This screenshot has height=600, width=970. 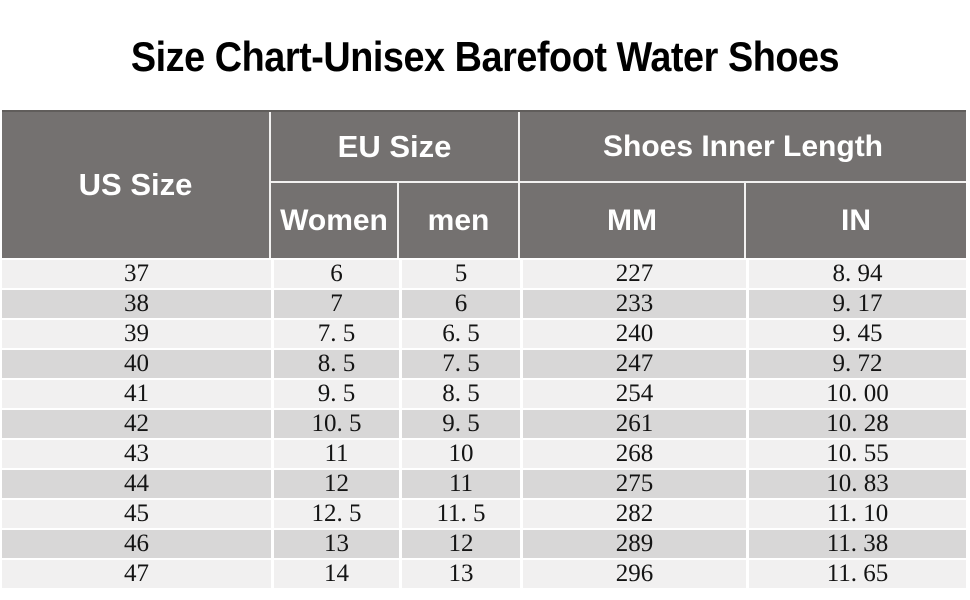 What do you see at coordinates (136, 453) in the screenshot?
I see `table-cell: 43` at bounding box center [136, 453].